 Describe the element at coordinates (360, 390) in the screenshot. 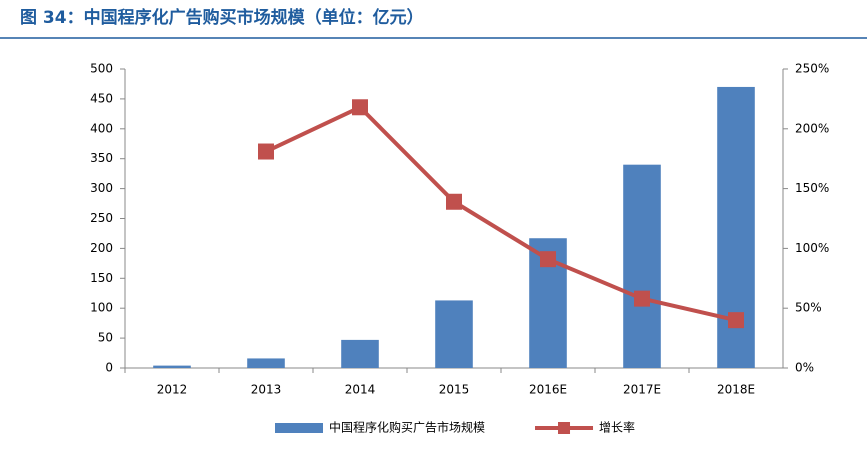

I see `x-tick-label: 2014` at that location.